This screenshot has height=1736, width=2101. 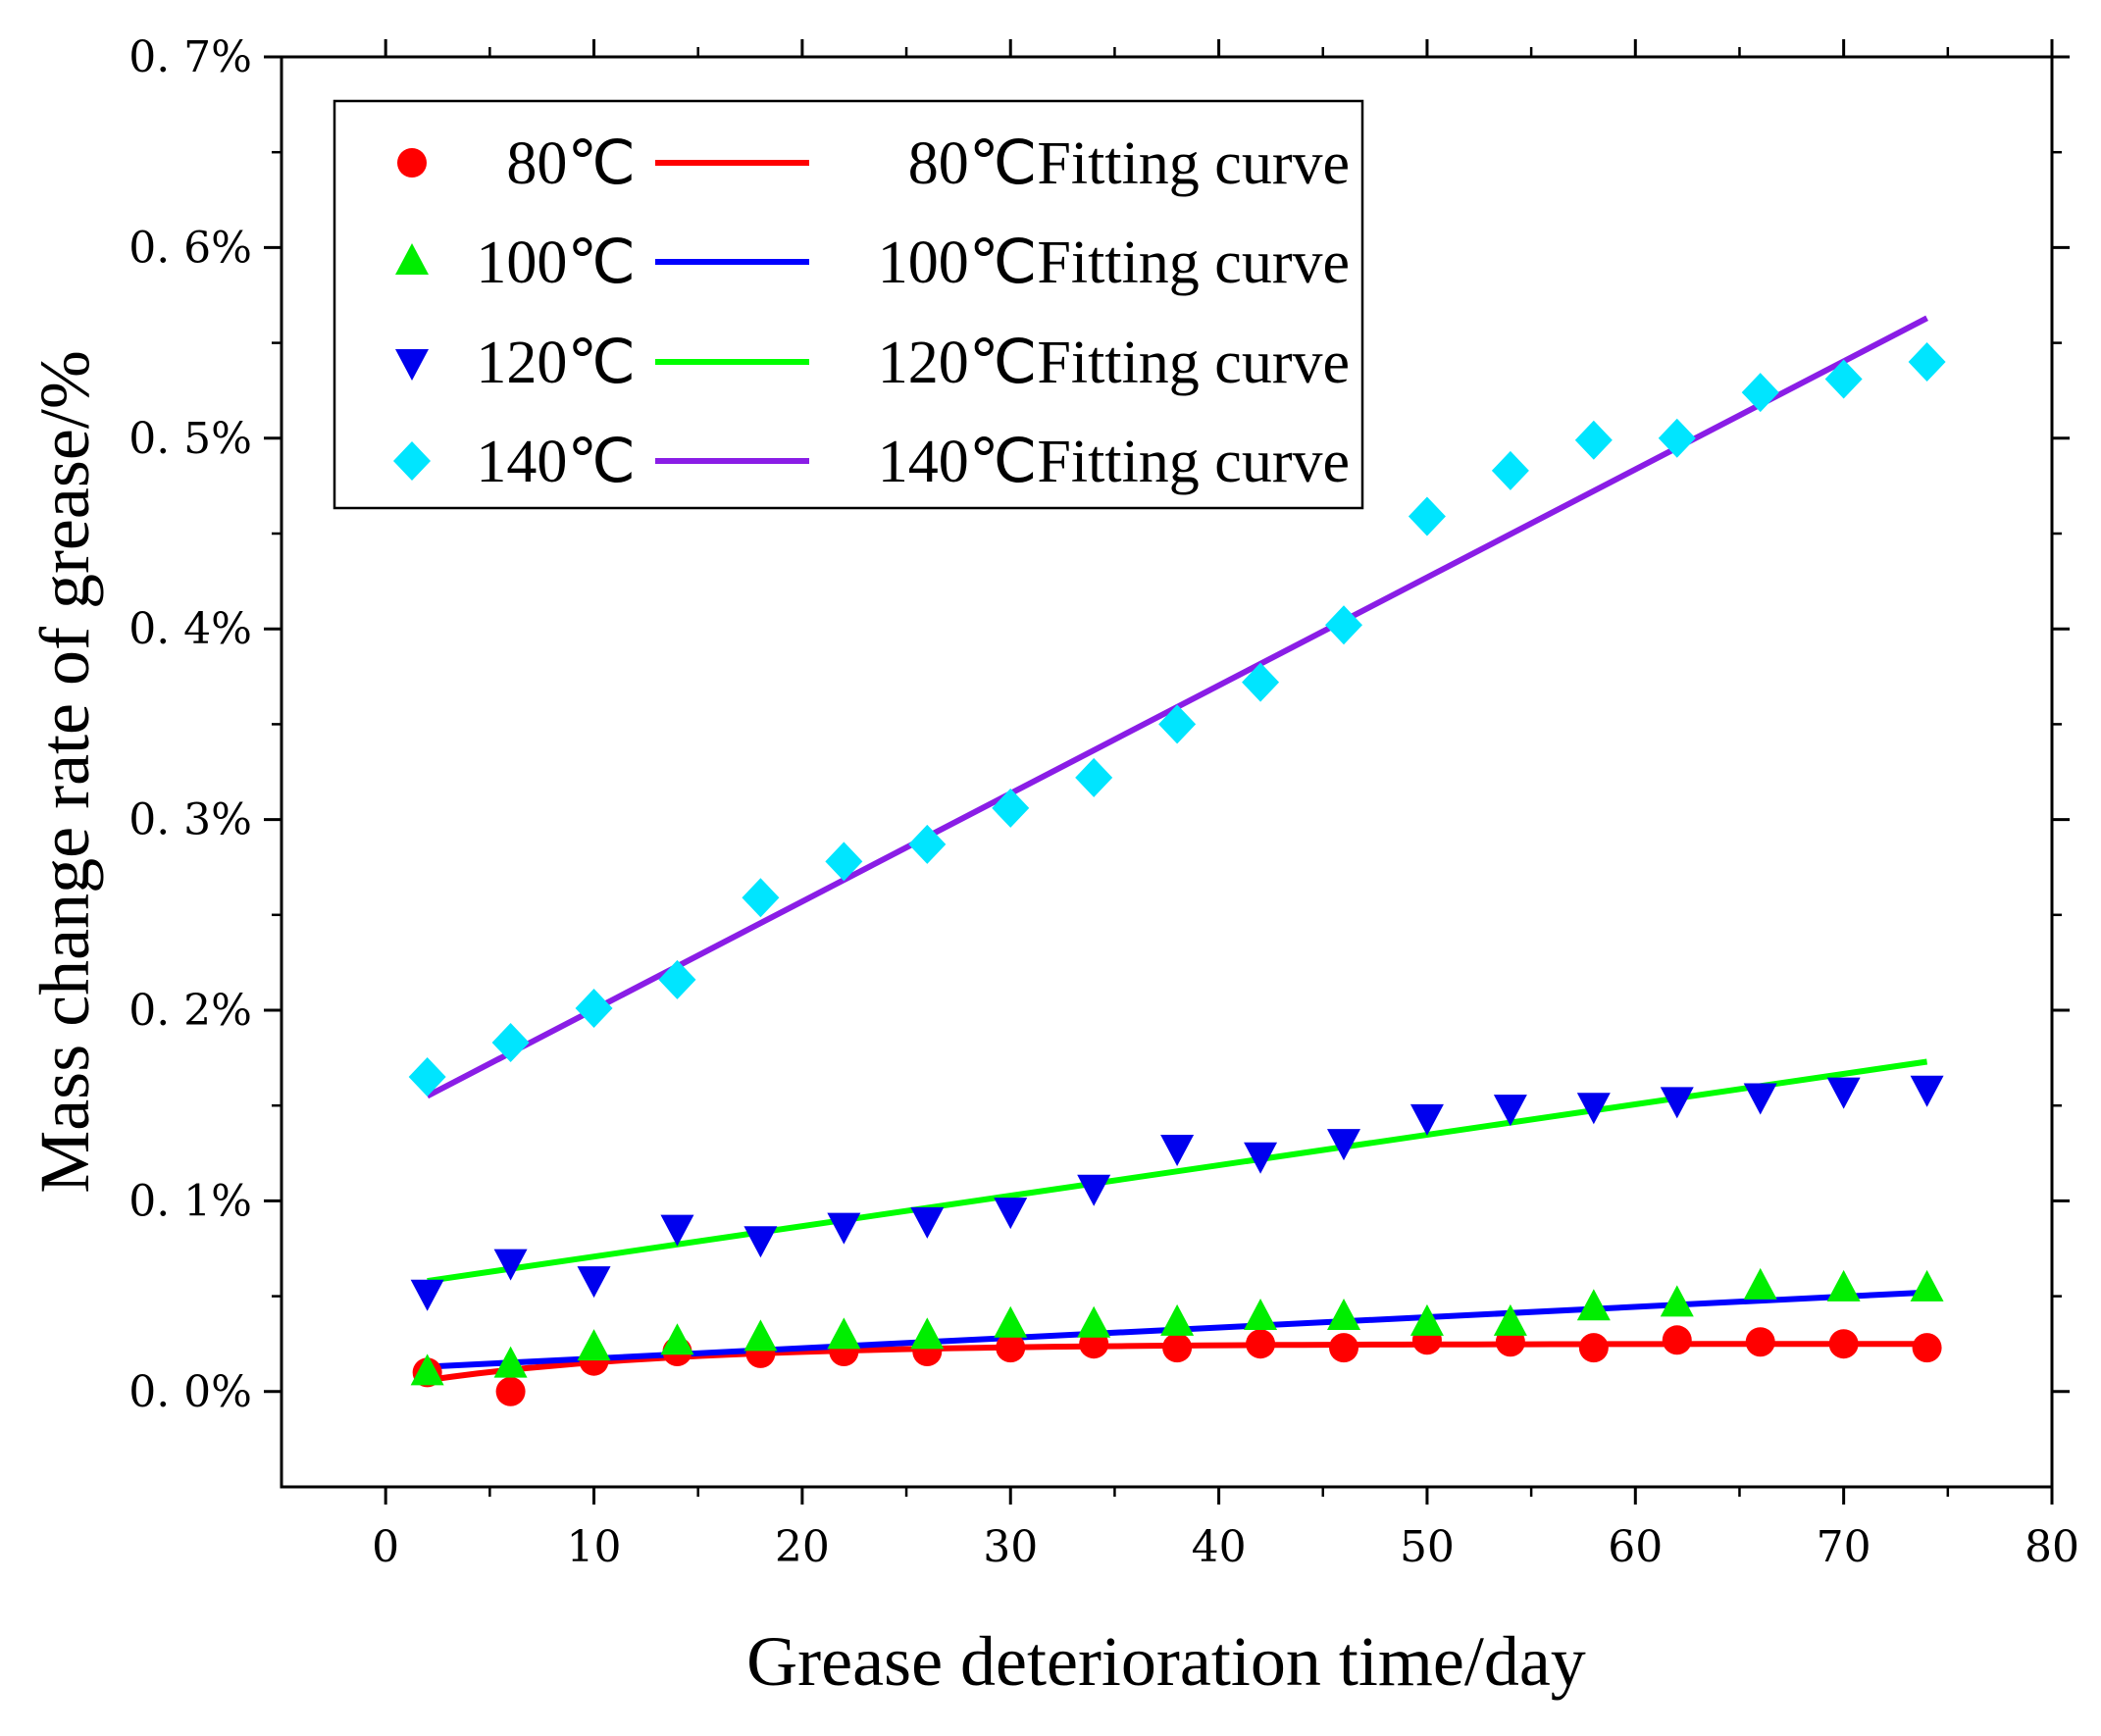 What do you see at coordinates (1844, 1547) in the screenshot?
I see `x-tick-label: 70` at bounding box center [1844, 1547].